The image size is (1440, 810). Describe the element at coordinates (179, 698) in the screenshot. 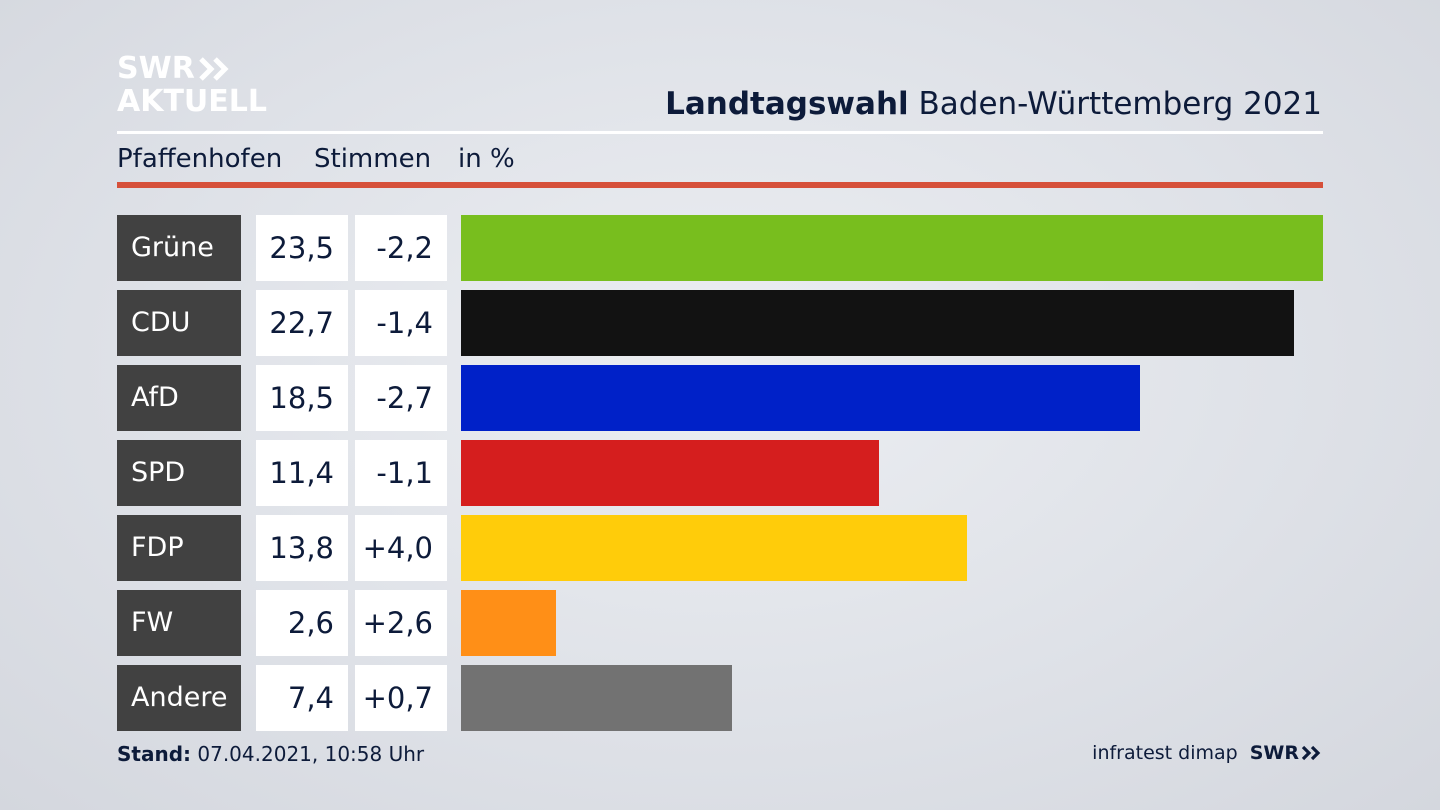

I see `party-label: Andere` at that location.